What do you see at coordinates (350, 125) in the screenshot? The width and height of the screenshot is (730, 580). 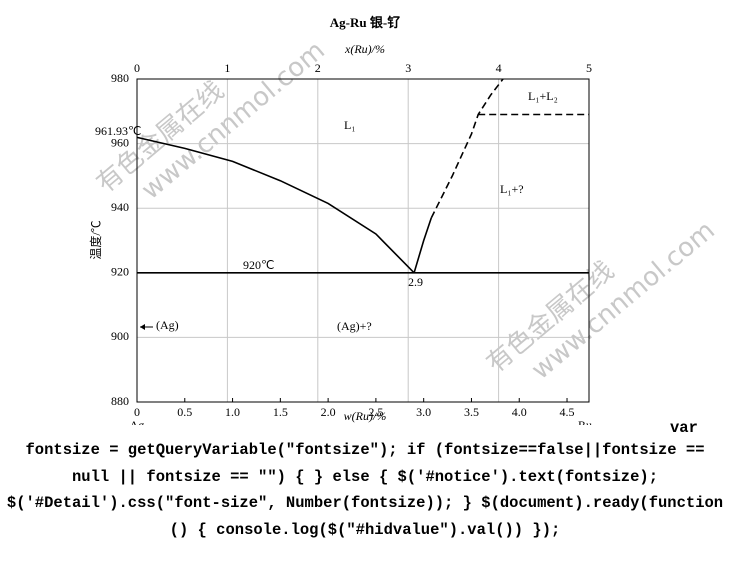 I see `annotation: L₁` at bounding box center [350, 125].